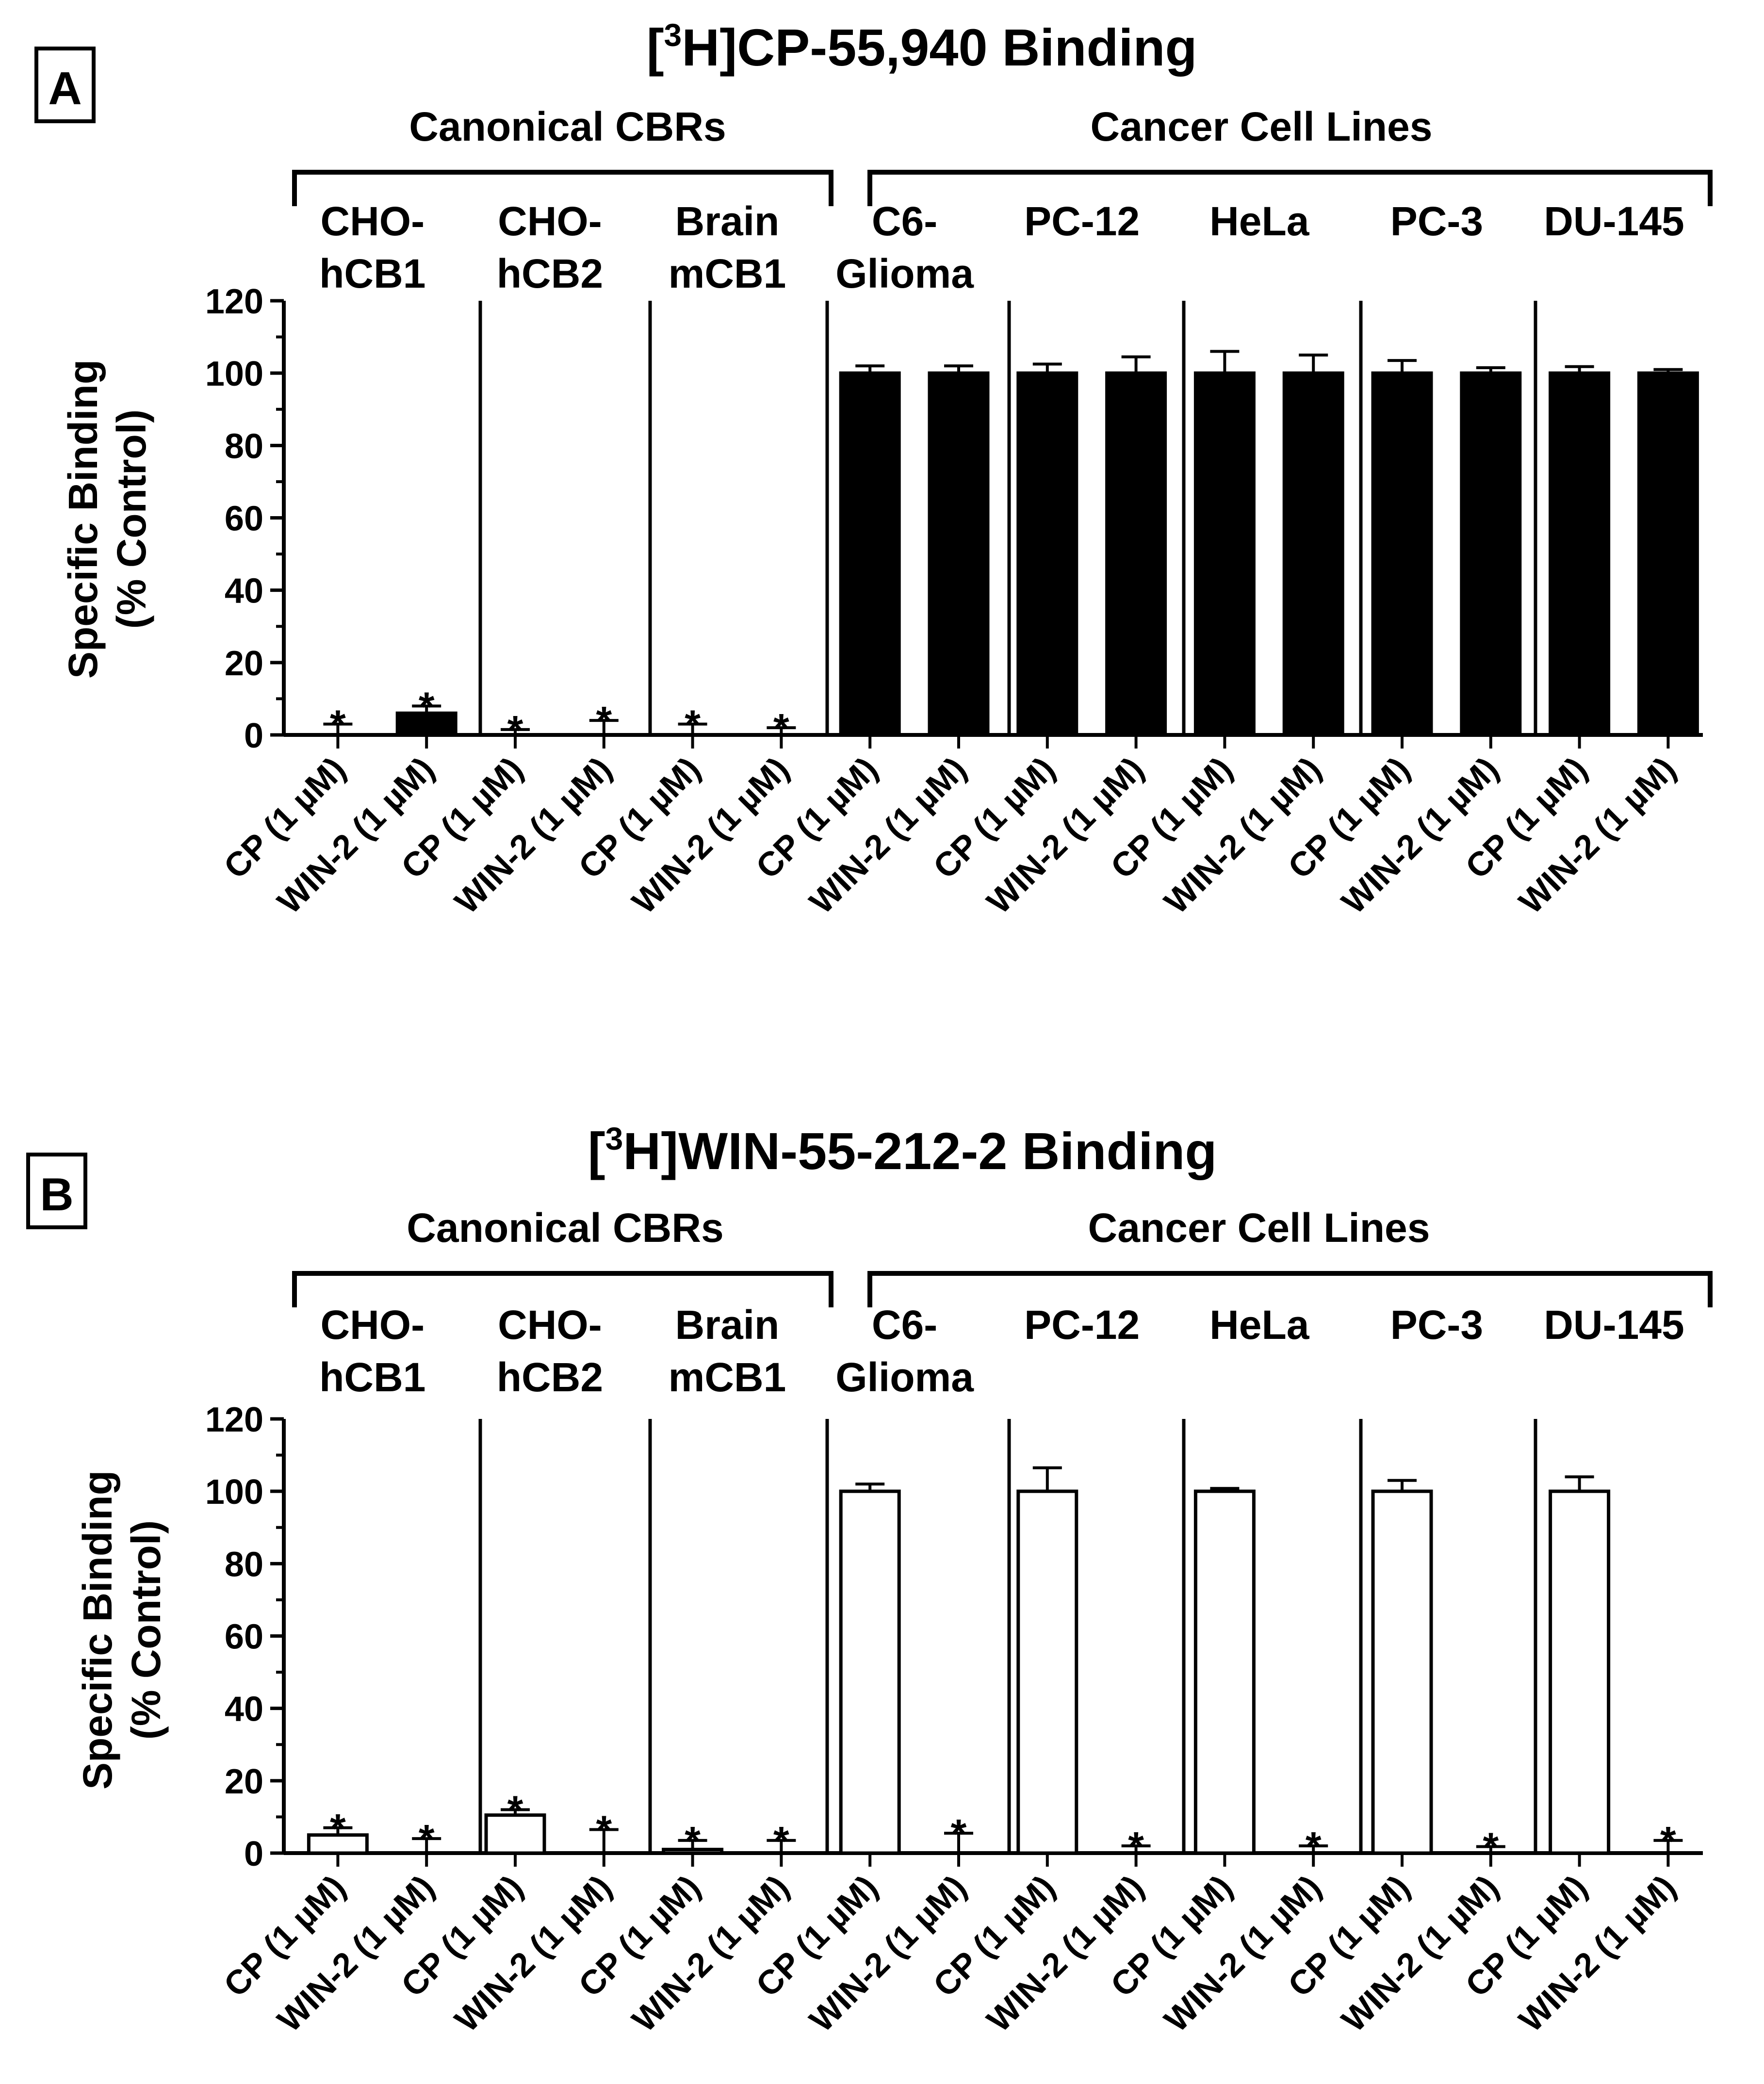 The height and width of the screenshot is (2084, 1764). I want to click on cell-line-label-line: Glioma, so click(904, 1377).